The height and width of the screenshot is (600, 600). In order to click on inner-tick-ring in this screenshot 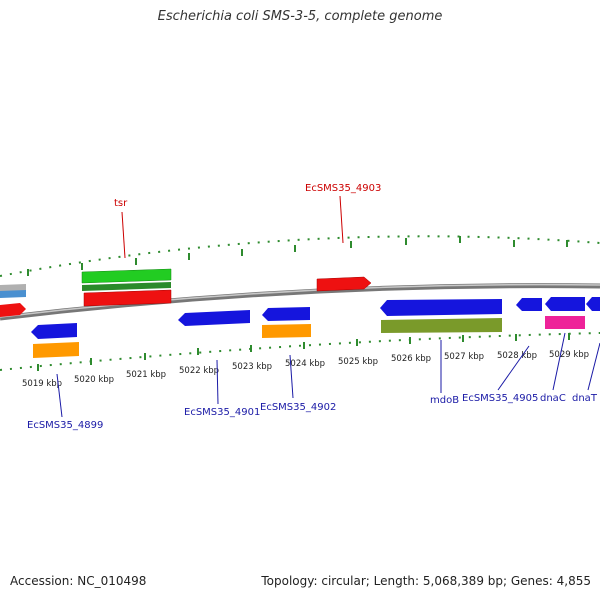, I will do `click(300, 351)`.